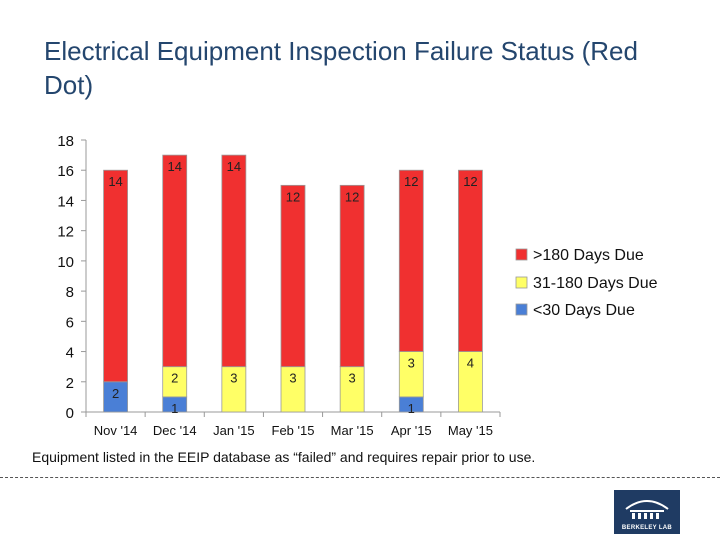  I want to click on y-tick-label: 2, so click(70, 383).